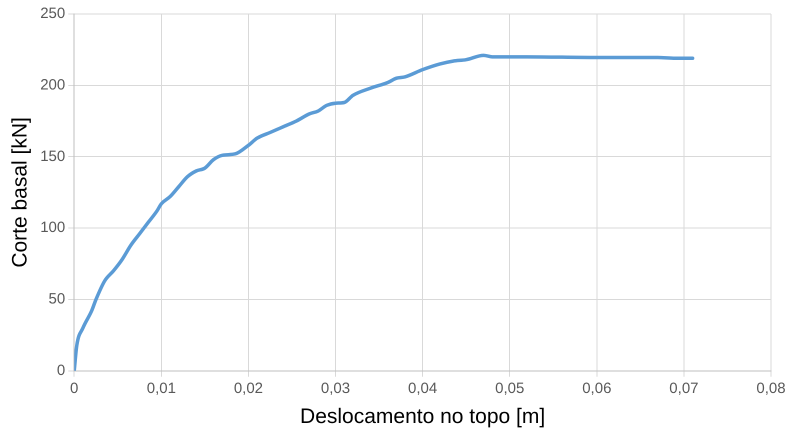 The image size is (791, 438). I want to click on y-tick-label: 250, so click(53, 13).